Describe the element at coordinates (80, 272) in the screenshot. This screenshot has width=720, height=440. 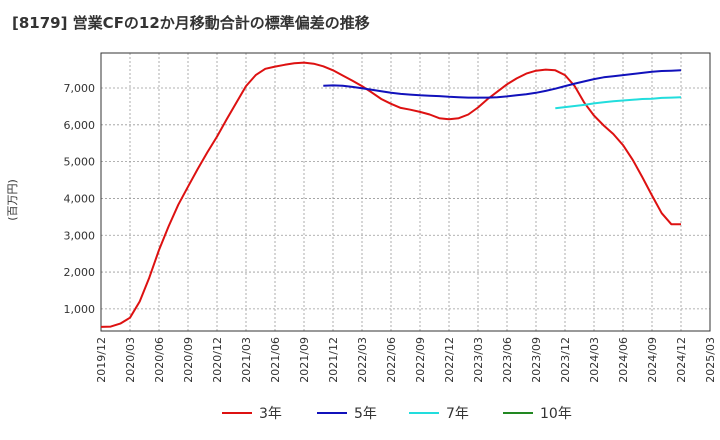
I see `y-tick-label: 2,000` at that location.